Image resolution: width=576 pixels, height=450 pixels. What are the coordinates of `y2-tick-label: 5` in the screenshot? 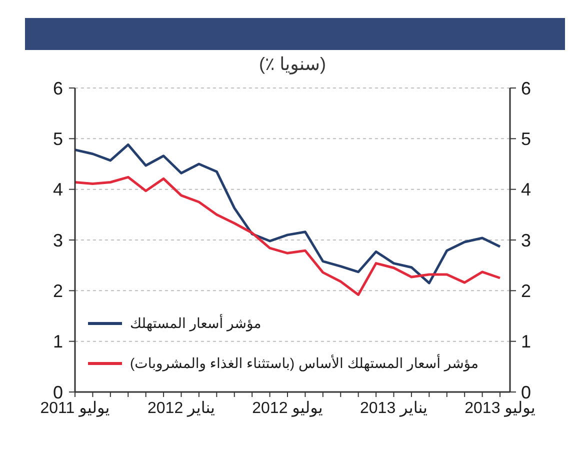 It's located at (526, 139).